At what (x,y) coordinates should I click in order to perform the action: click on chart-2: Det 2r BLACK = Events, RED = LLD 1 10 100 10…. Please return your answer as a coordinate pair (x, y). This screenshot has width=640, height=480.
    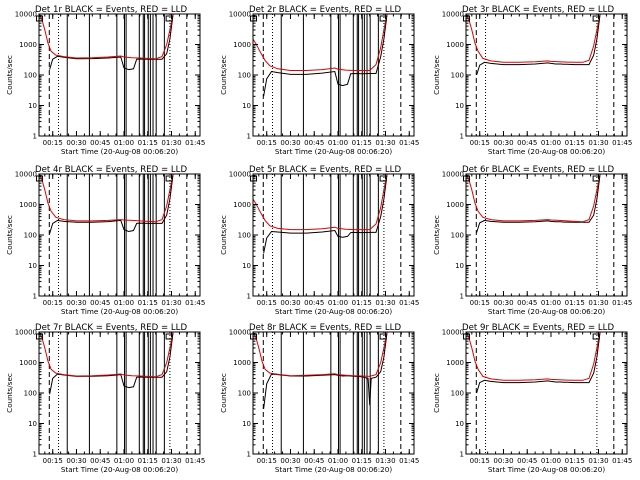
    Looking at the image, I should click on (319, 80).